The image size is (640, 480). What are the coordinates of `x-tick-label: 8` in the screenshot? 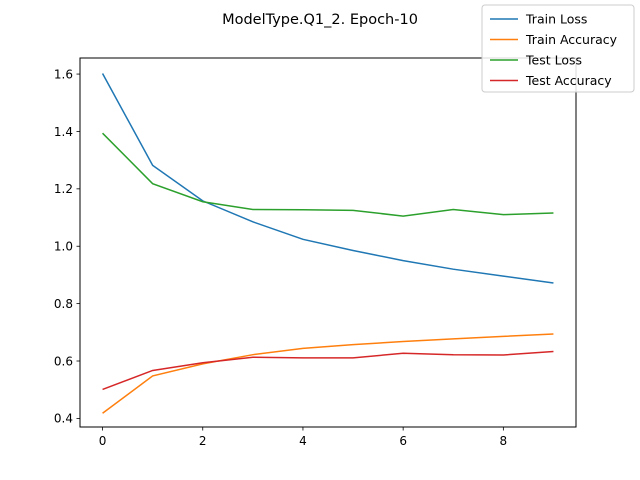 It's located at (504, 441).